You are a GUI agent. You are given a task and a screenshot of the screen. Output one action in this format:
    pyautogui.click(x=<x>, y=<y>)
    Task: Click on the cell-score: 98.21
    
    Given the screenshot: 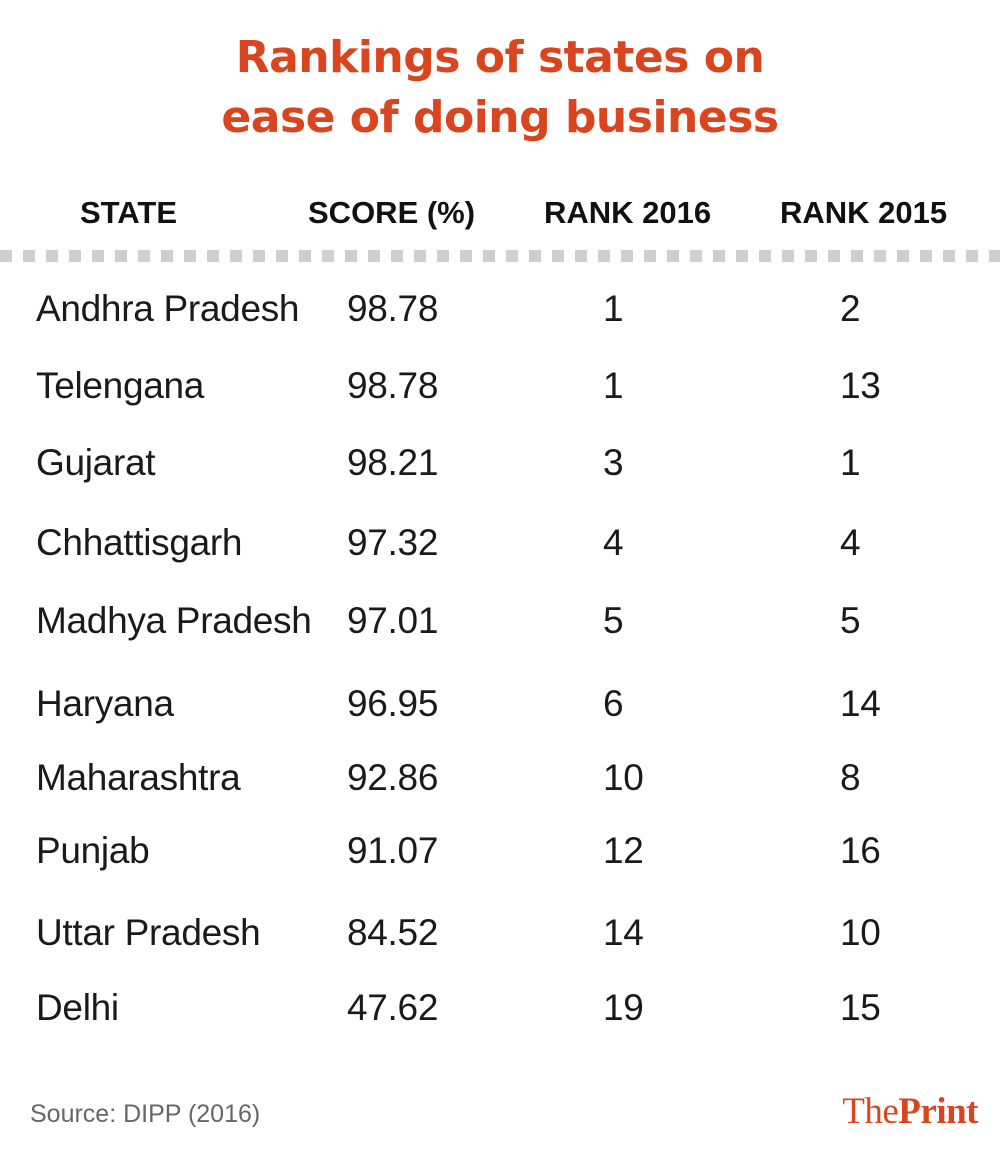 What is the action you would take?
    pyautogui.click(x=393, y=462)
    